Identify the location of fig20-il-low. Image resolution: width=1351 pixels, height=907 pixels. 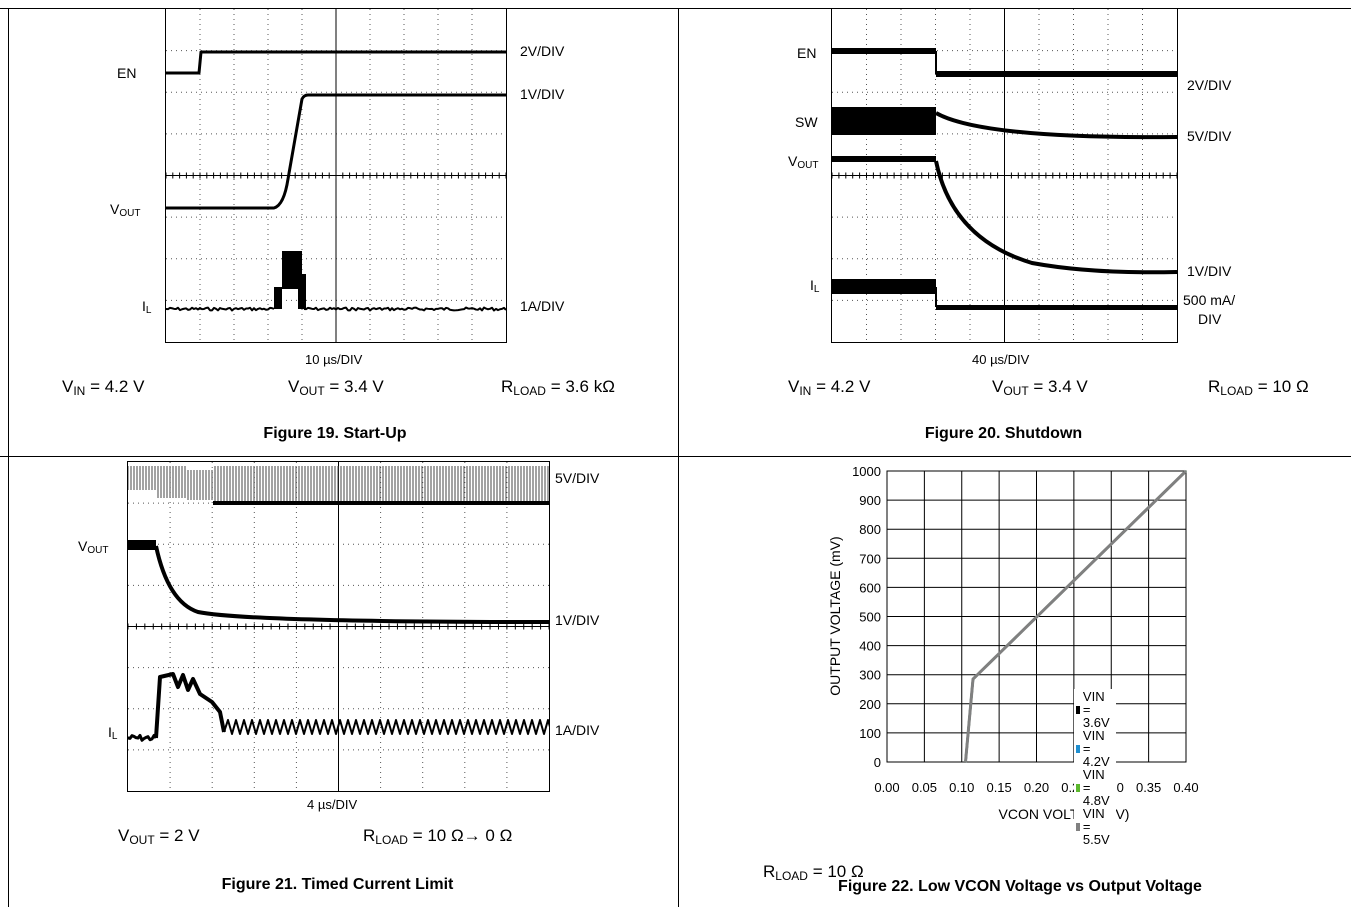
(1056, 307).